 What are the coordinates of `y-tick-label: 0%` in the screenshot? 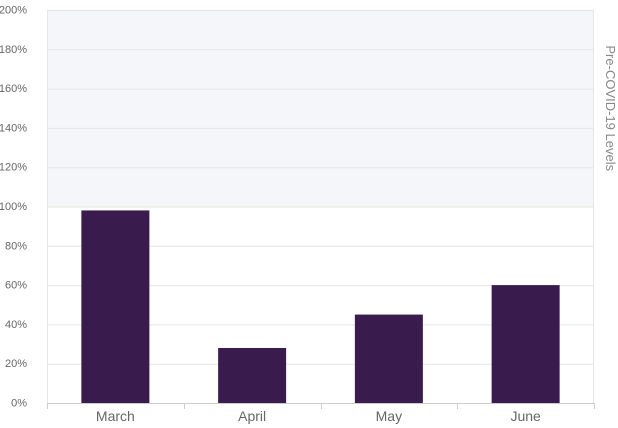 It's located at (19, 404).